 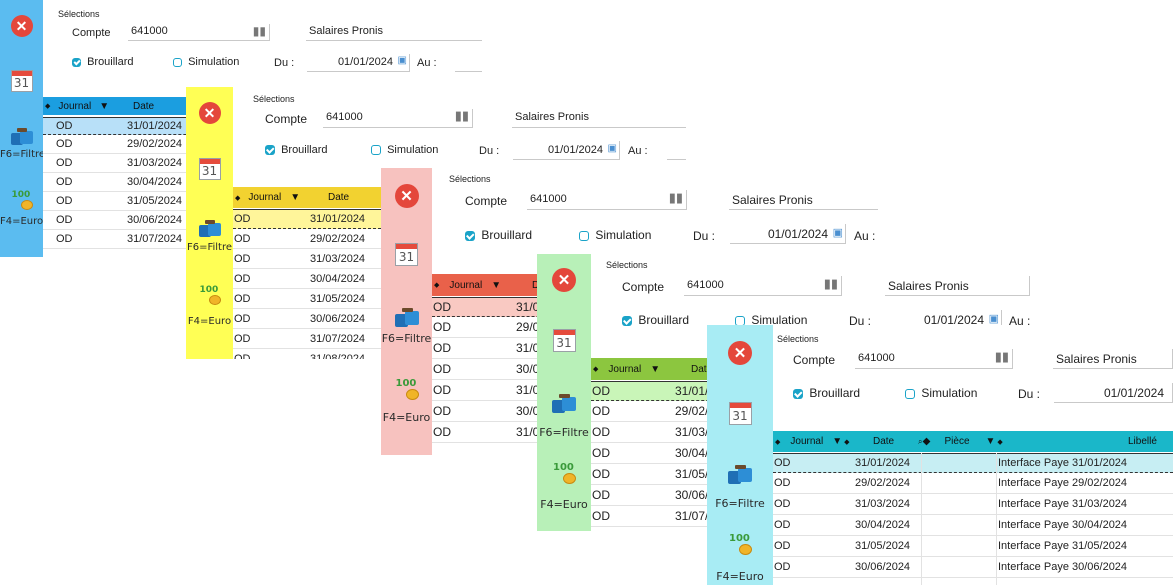 I want to click on table-row: OD 31/03/2024 Interface Paye 31/03/2024, so click(x=973, y=504).